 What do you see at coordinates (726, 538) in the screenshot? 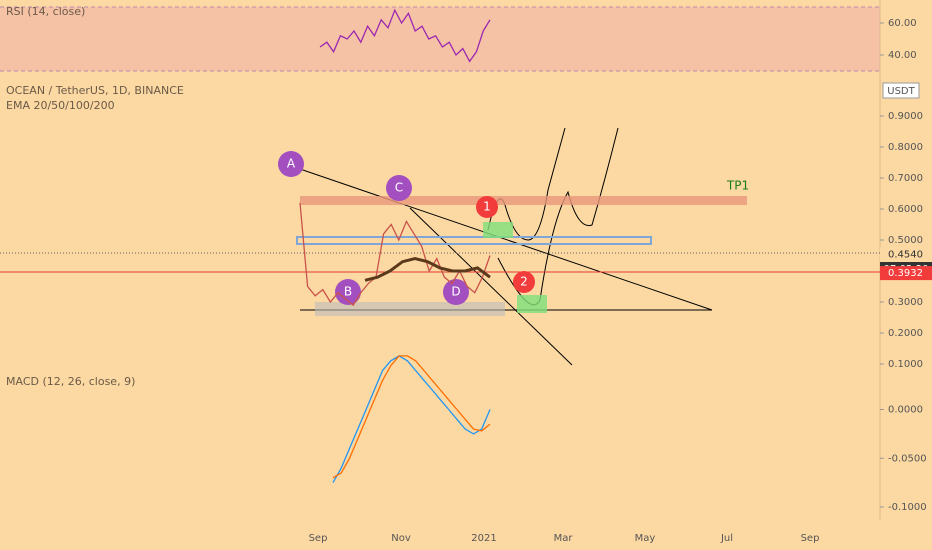
I see `x-tick-label: Jul` at bounding box center [726, 538].